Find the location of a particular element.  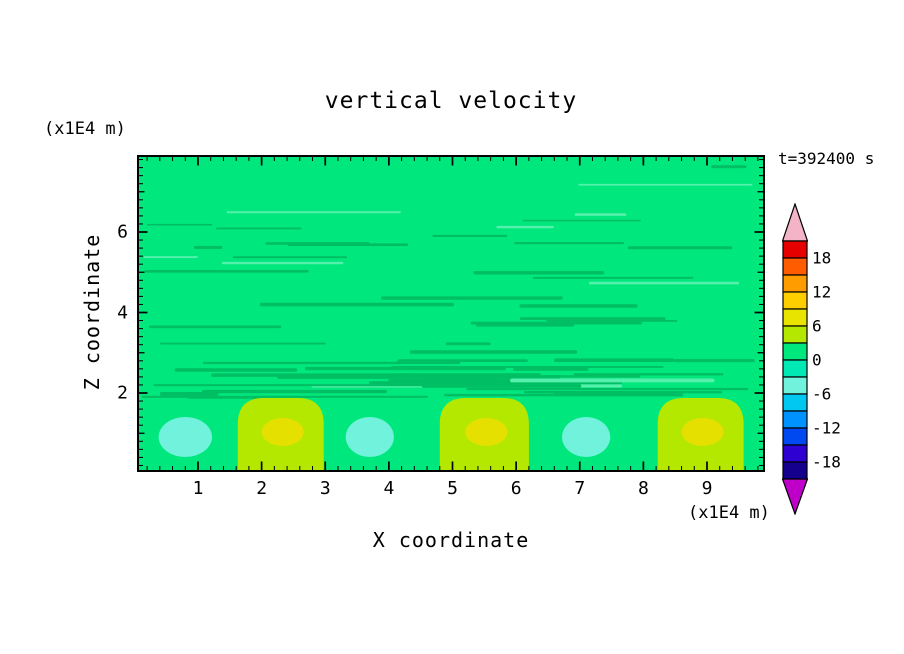

x-tick-label: 4 is located at coordinates (389, 488).